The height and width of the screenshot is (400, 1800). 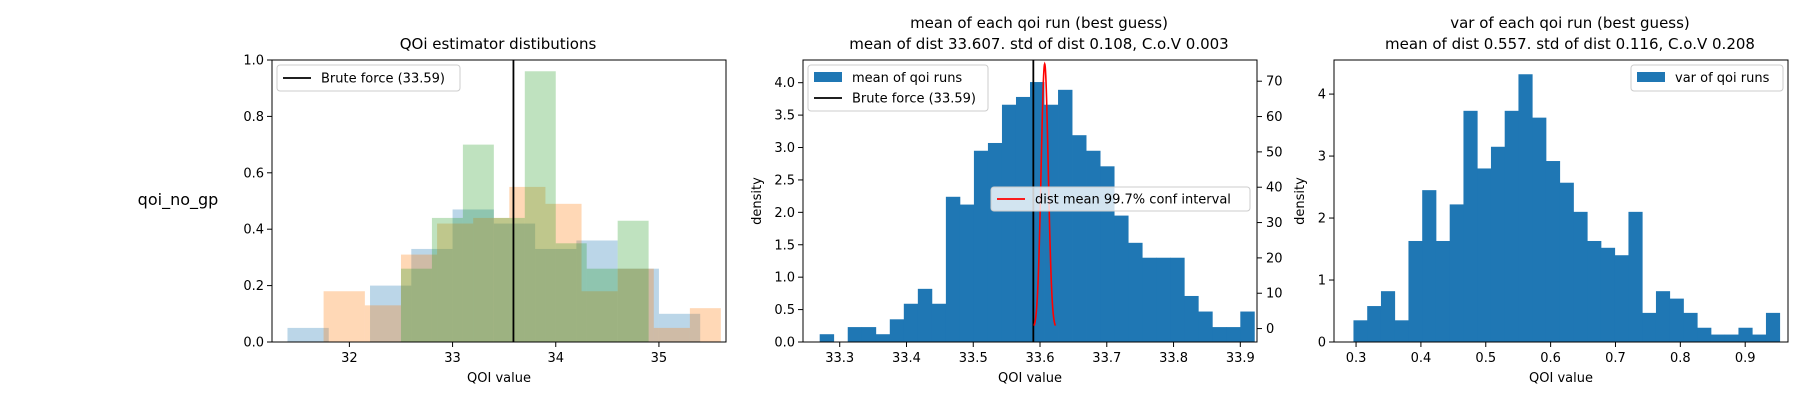 What do you see at coordinates (659, 358) in the screenshot?
I see `panel1-x-tick-label: 35` at bounding box center [659, 358].